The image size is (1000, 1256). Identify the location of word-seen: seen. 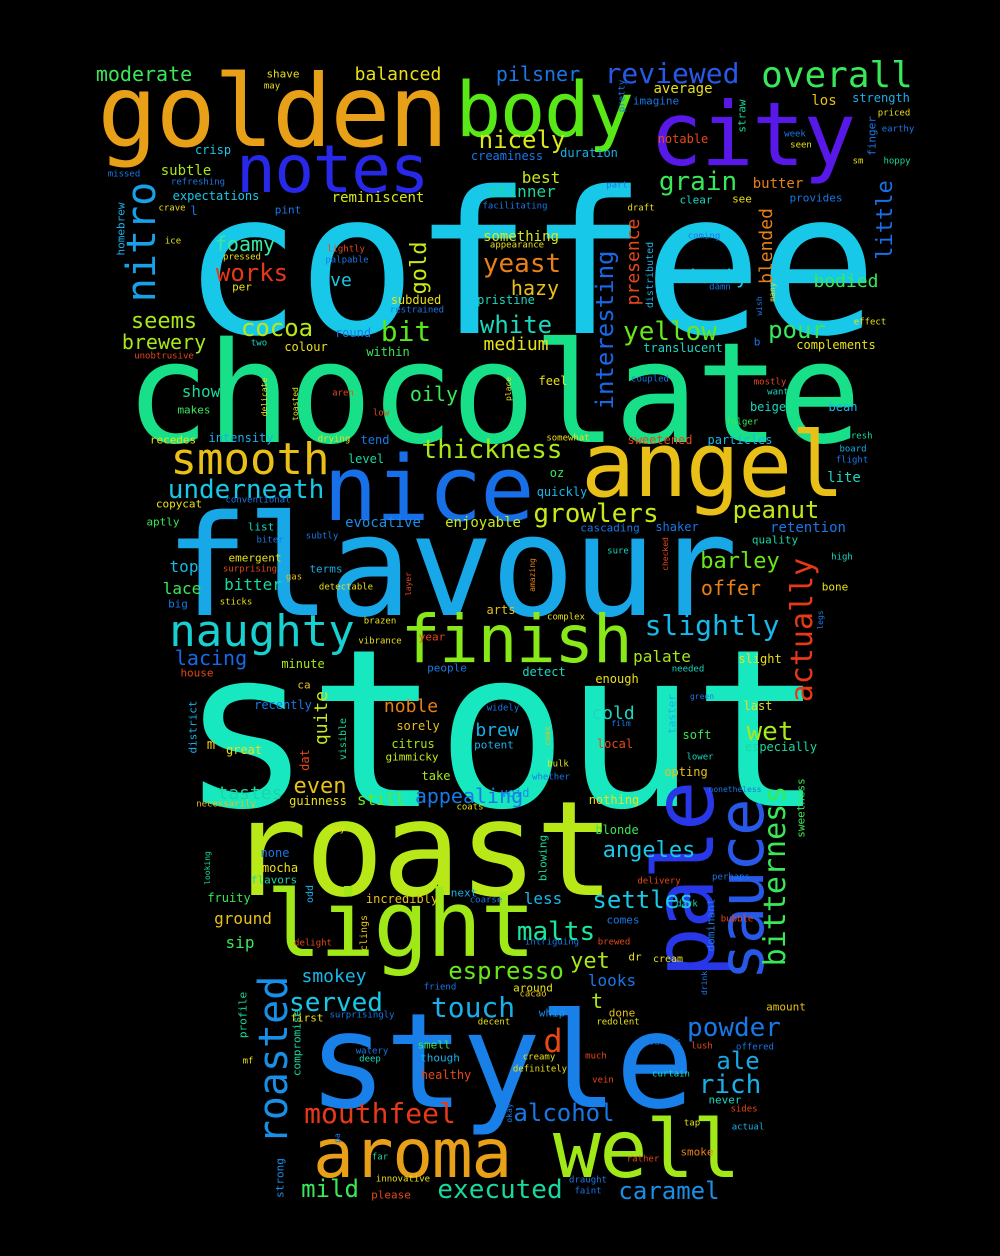
(801, 145).